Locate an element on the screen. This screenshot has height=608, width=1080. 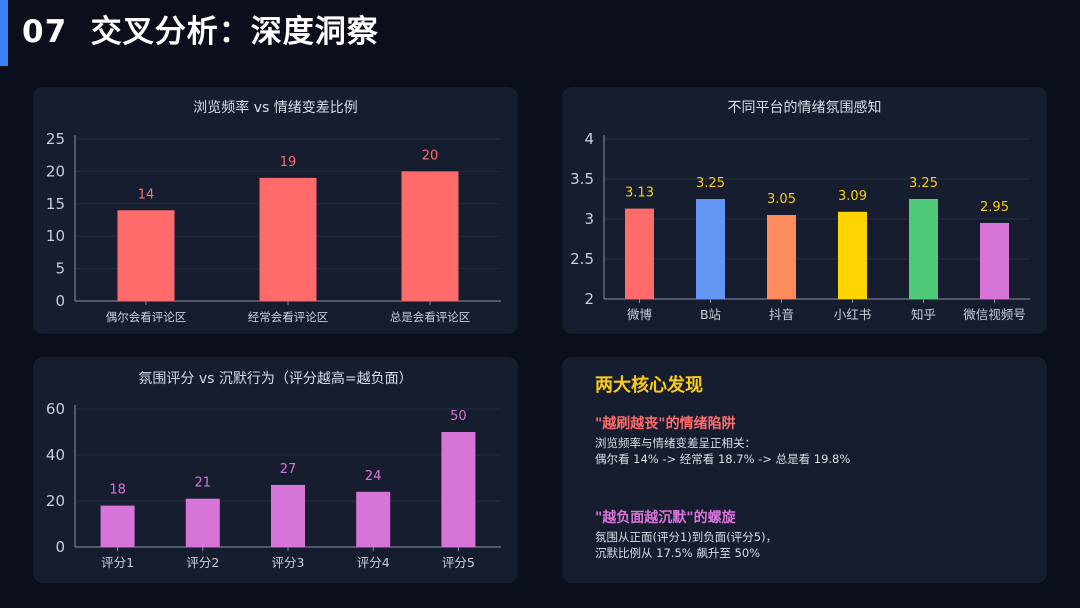
data-label: 14 is located at coordinates (146, 194).